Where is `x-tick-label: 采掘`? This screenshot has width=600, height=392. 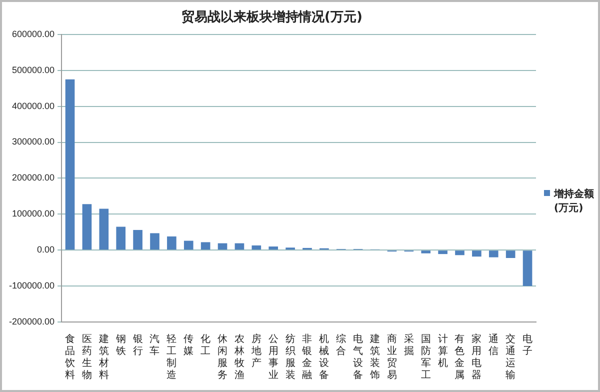
x-tick-label: 采掘 is located at coordinates (409, 344).